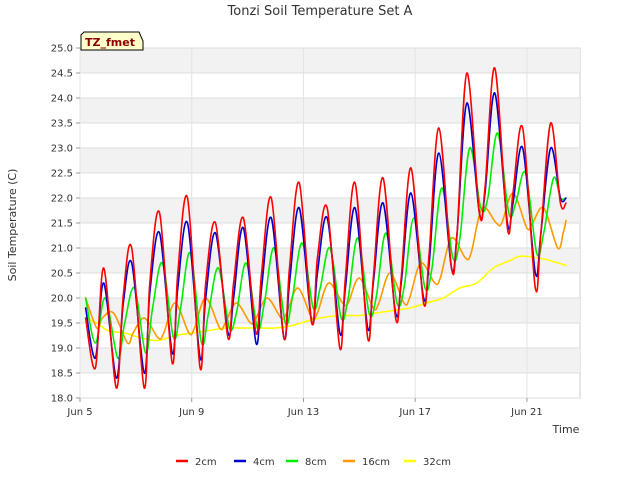 Image resolution: width=640 pixels, height=480 pixels. Describe the element at coordinates (62, 324) in the screenshot. I see `y-tick-label: 19.5` at that location.